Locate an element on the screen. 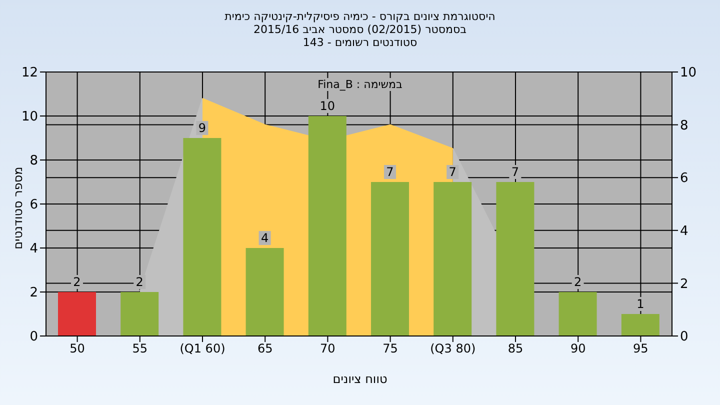 The height and width of the screenshot is (405, 720). x-tick-label: 90 is located at coordinates (578, 349).